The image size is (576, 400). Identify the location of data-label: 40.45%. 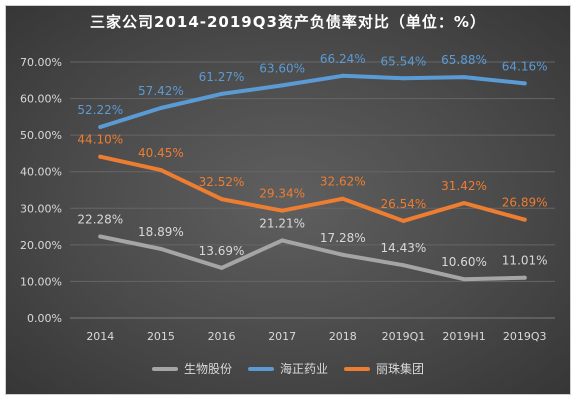
(161, 153).